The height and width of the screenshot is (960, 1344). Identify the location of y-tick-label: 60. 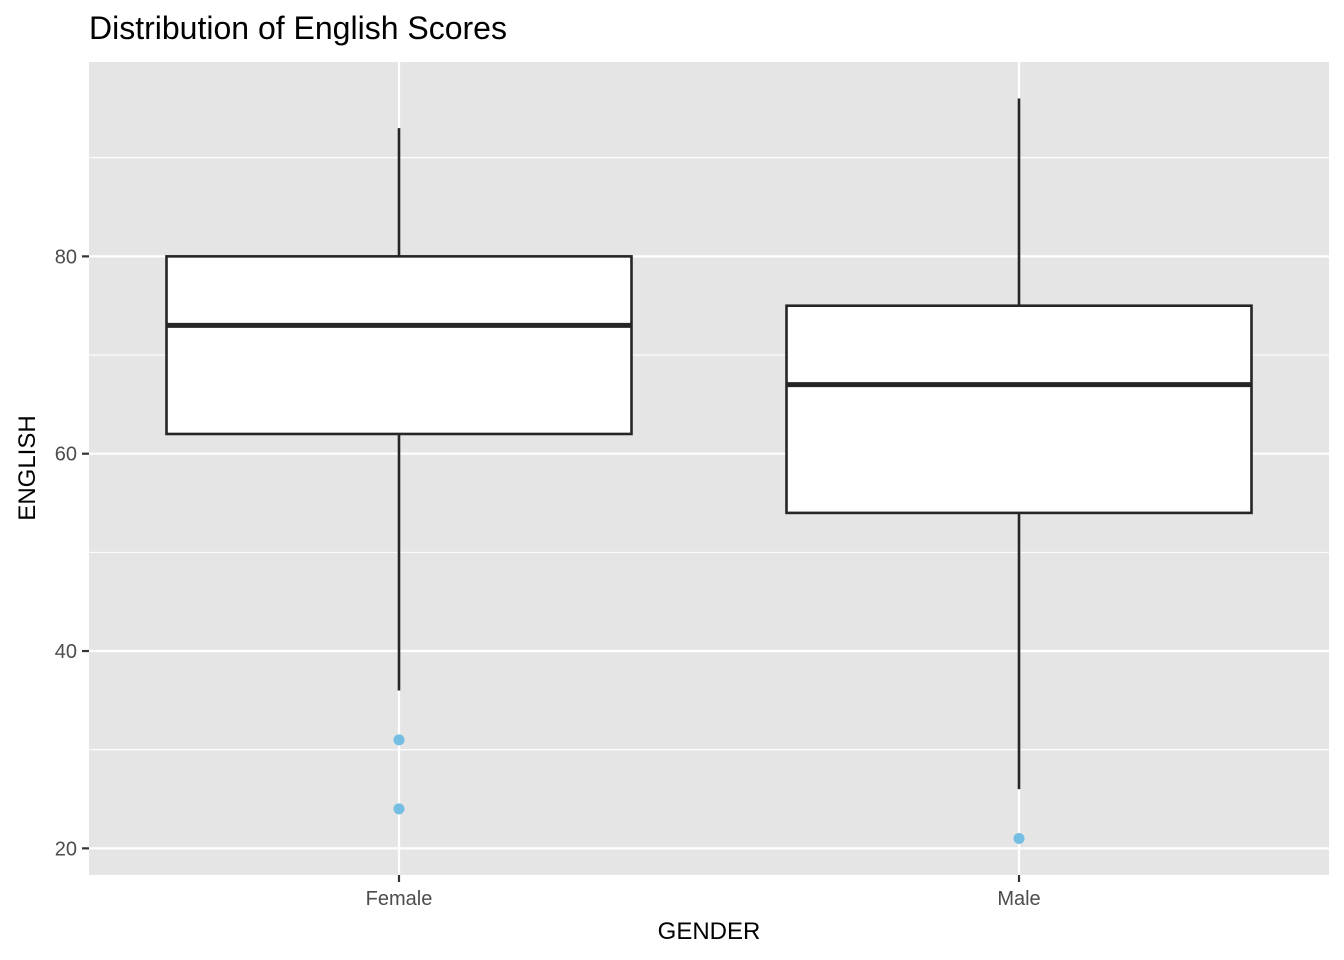
(66, 455).